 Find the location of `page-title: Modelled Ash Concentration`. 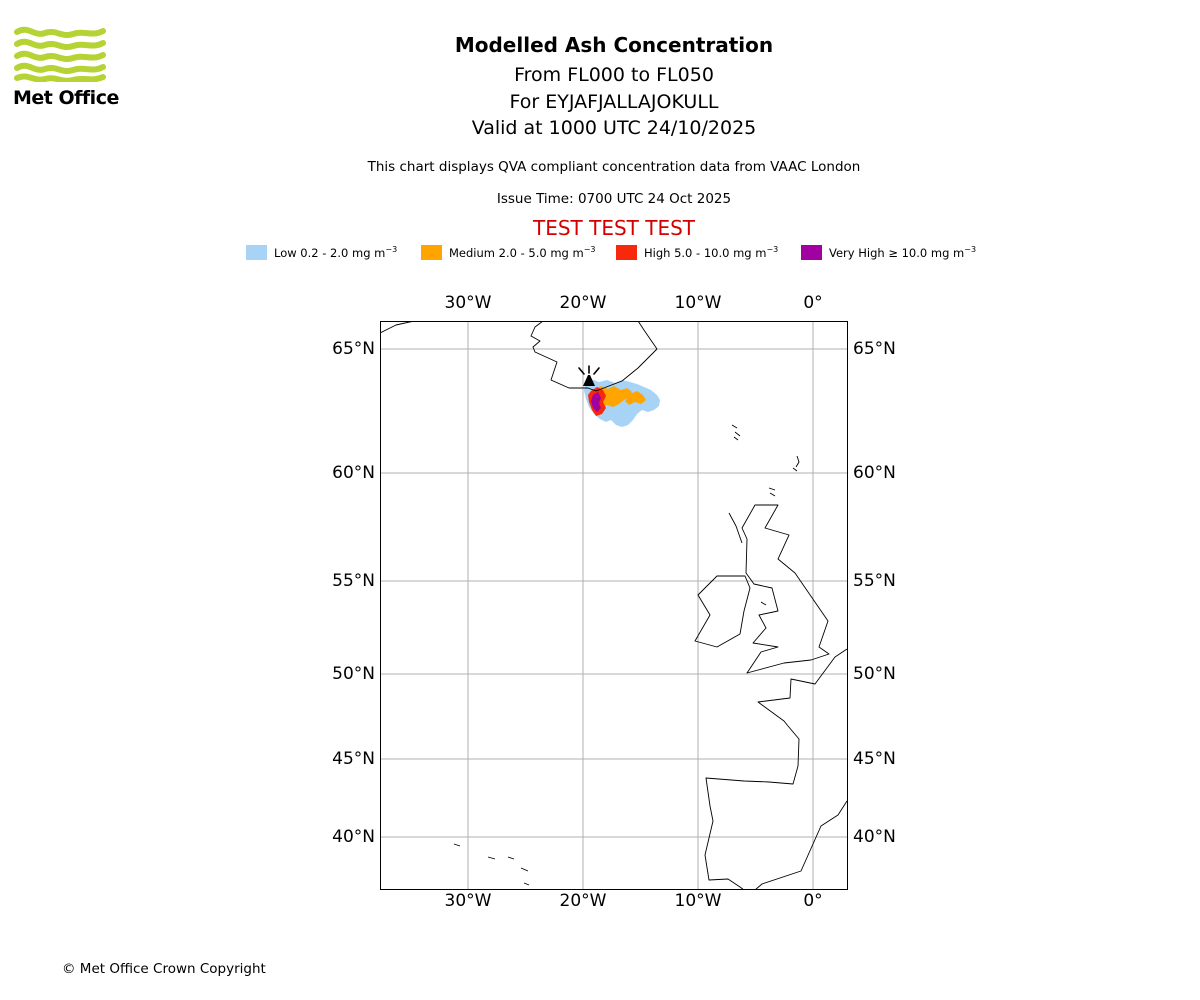

page-title: Modelled Ash Concentration is located at coordinates (614, 45).